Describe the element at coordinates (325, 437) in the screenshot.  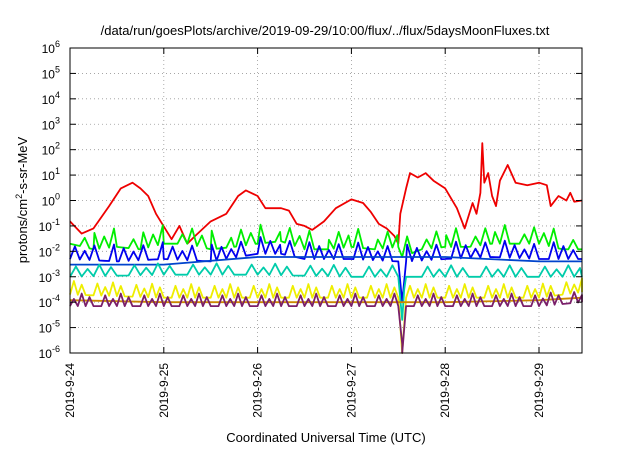
I see `x-axis-label: Coordinated Universal Time (UTC)` at that location.